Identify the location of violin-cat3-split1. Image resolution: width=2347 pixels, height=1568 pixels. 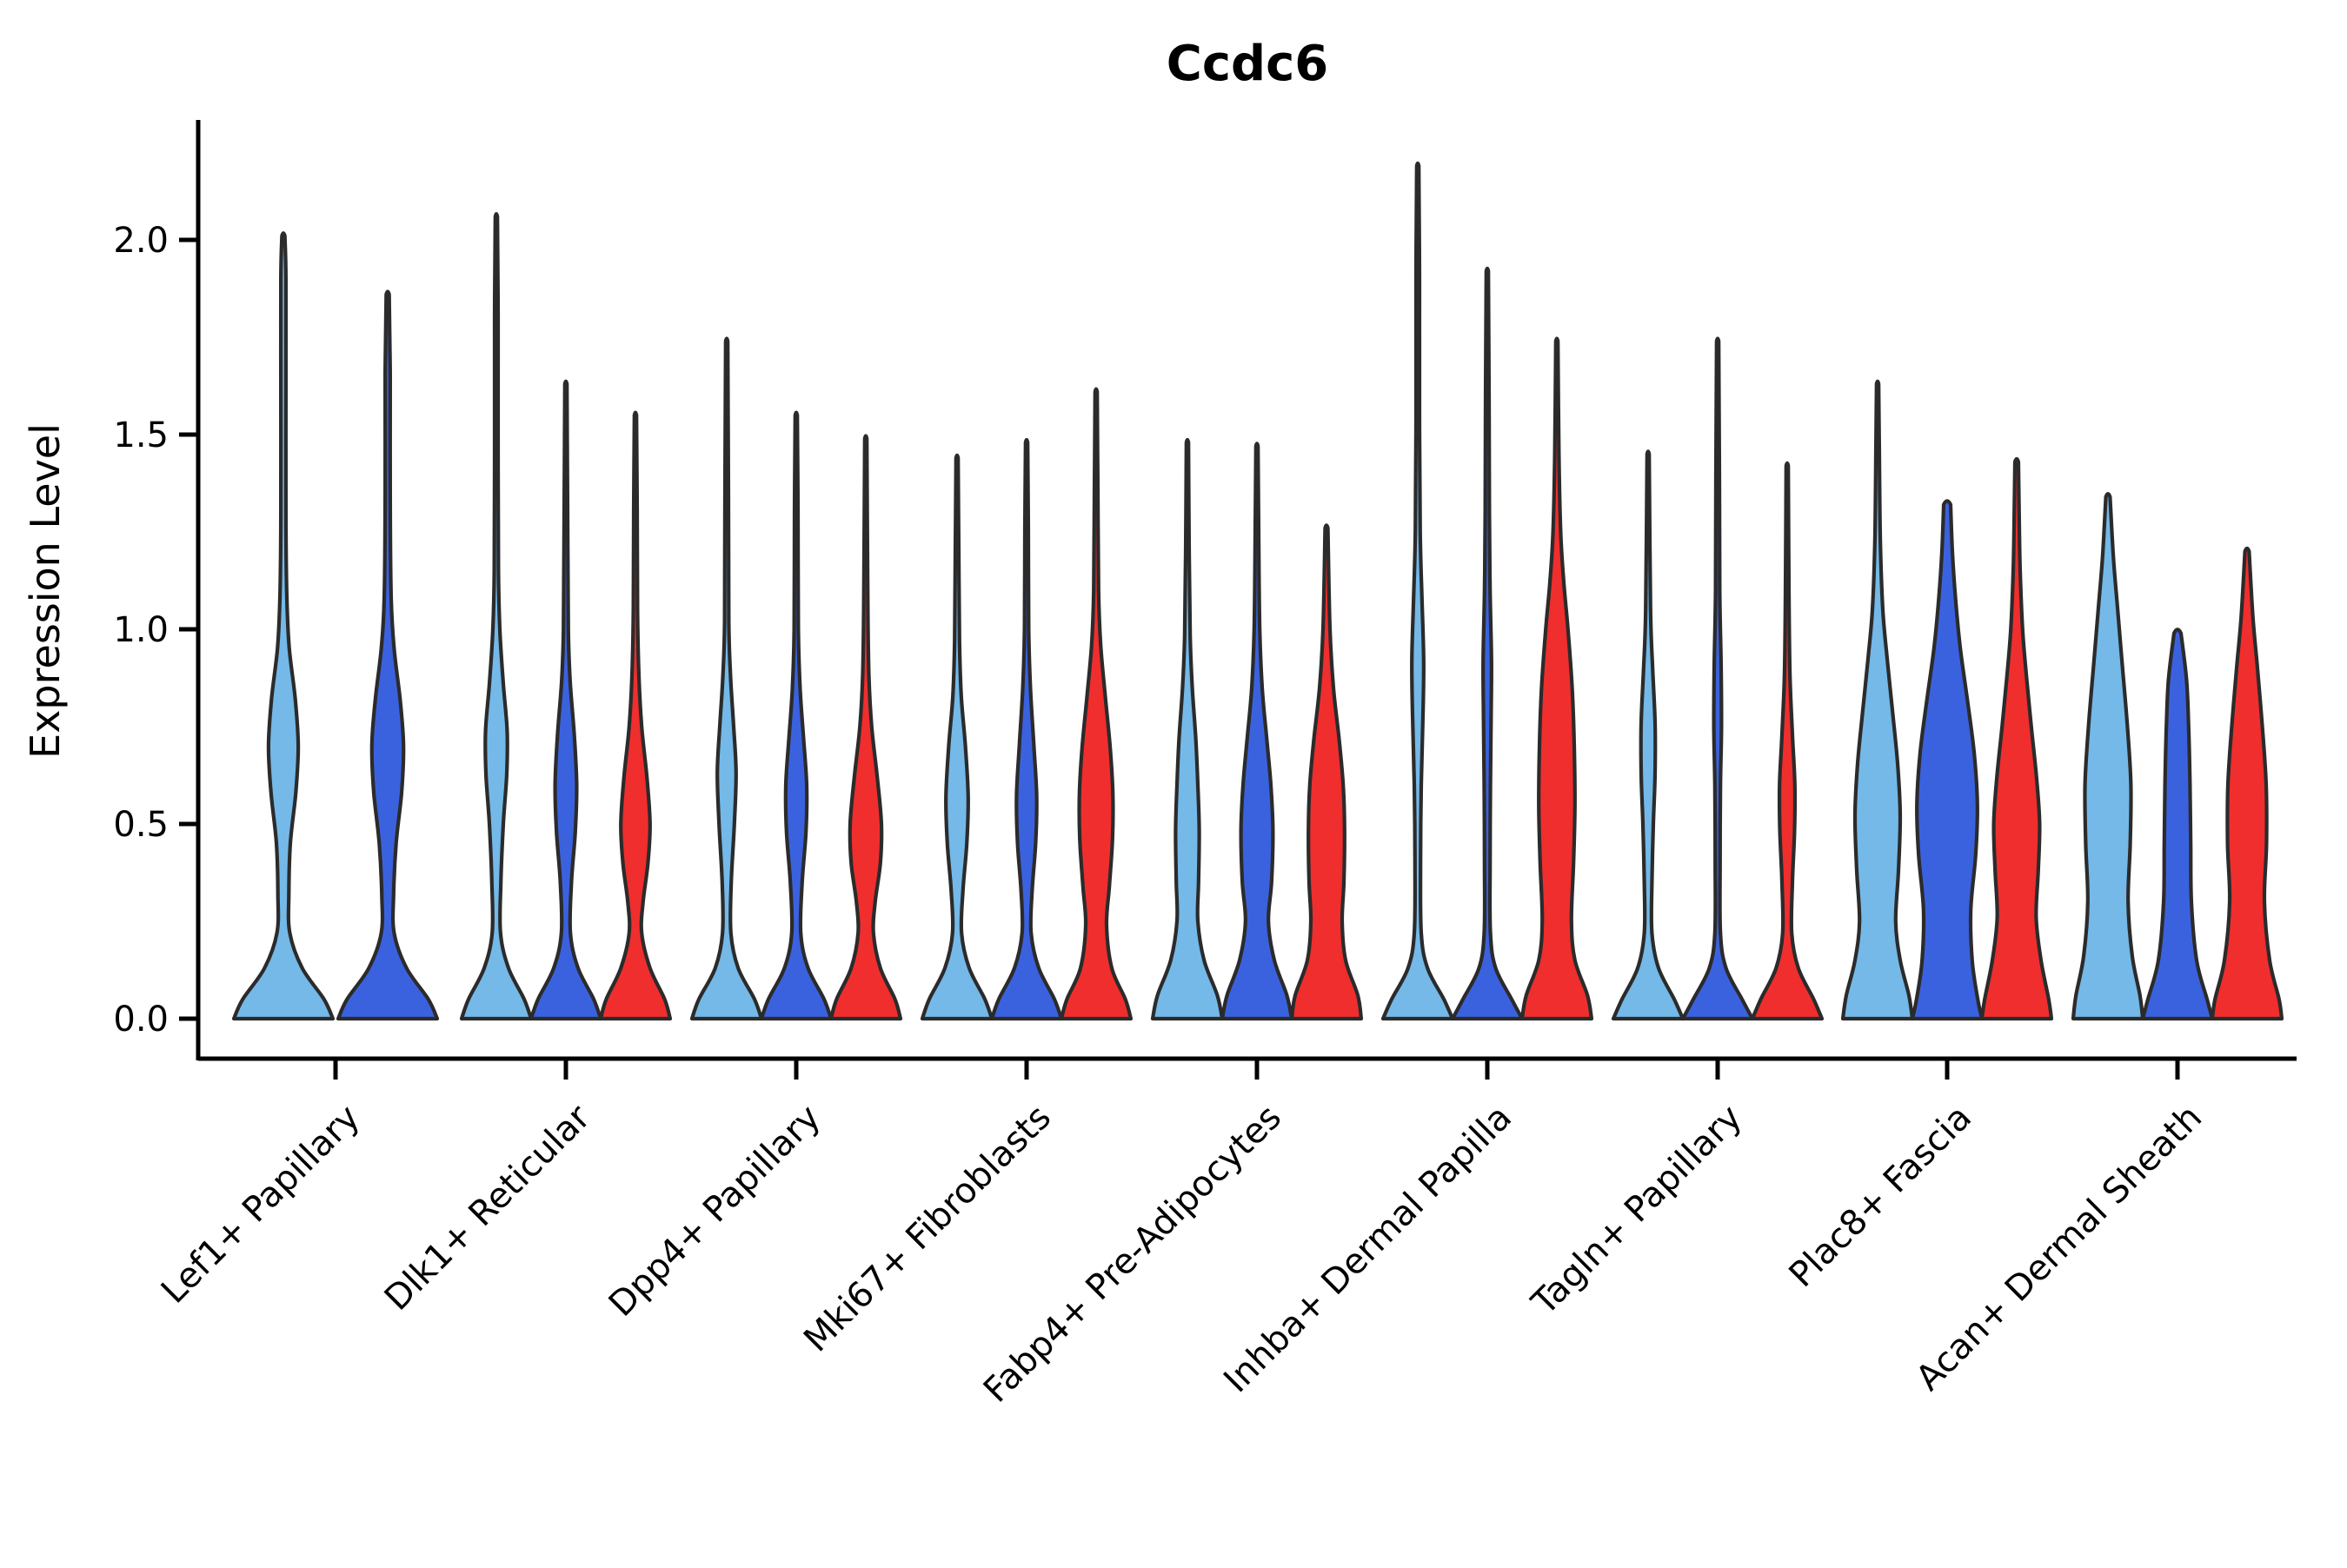
(727, 678).